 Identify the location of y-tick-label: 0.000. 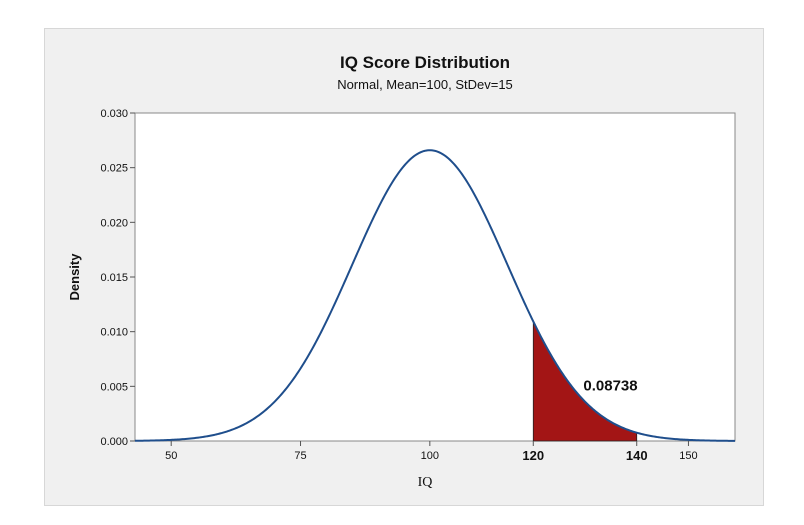
(114, 442).